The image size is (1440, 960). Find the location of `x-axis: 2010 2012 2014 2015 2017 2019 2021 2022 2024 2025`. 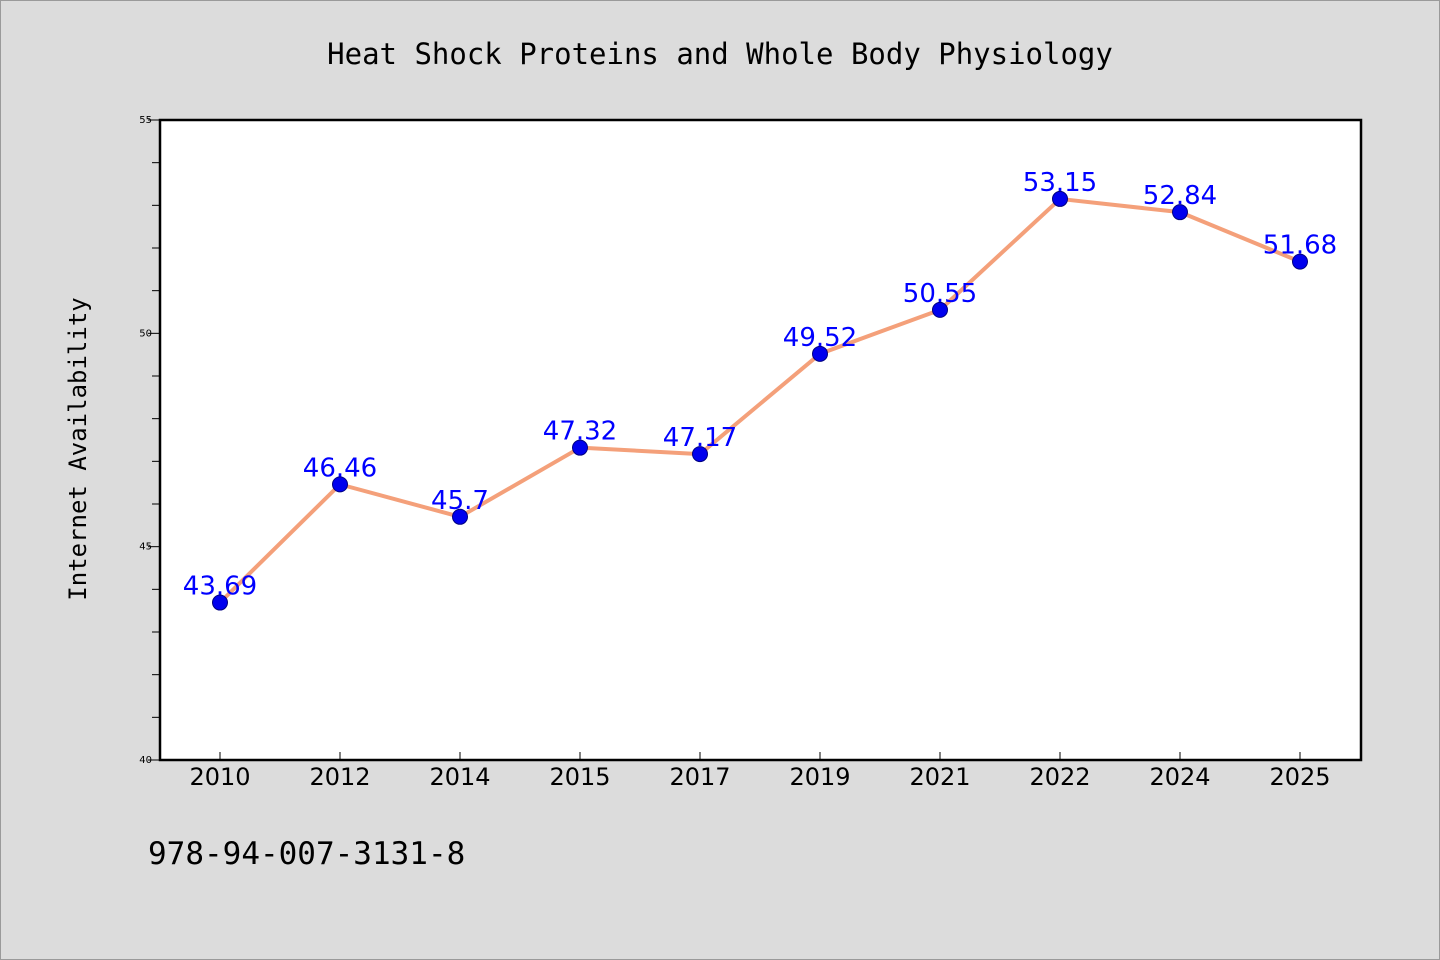

x-axis: 2010 2012 2014 2015 2017 2019 2021 2022 2024 2025 is located at coordinates (760, 771).